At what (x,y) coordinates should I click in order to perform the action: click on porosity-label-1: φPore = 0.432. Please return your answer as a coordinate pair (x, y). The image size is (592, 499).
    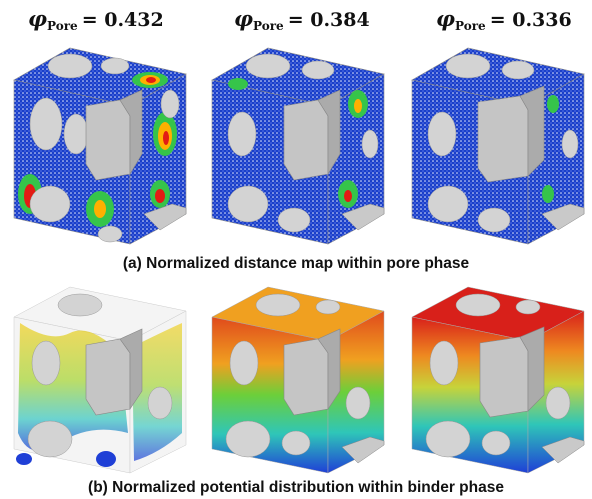
    Looking at the image, I should click on (96, 19).